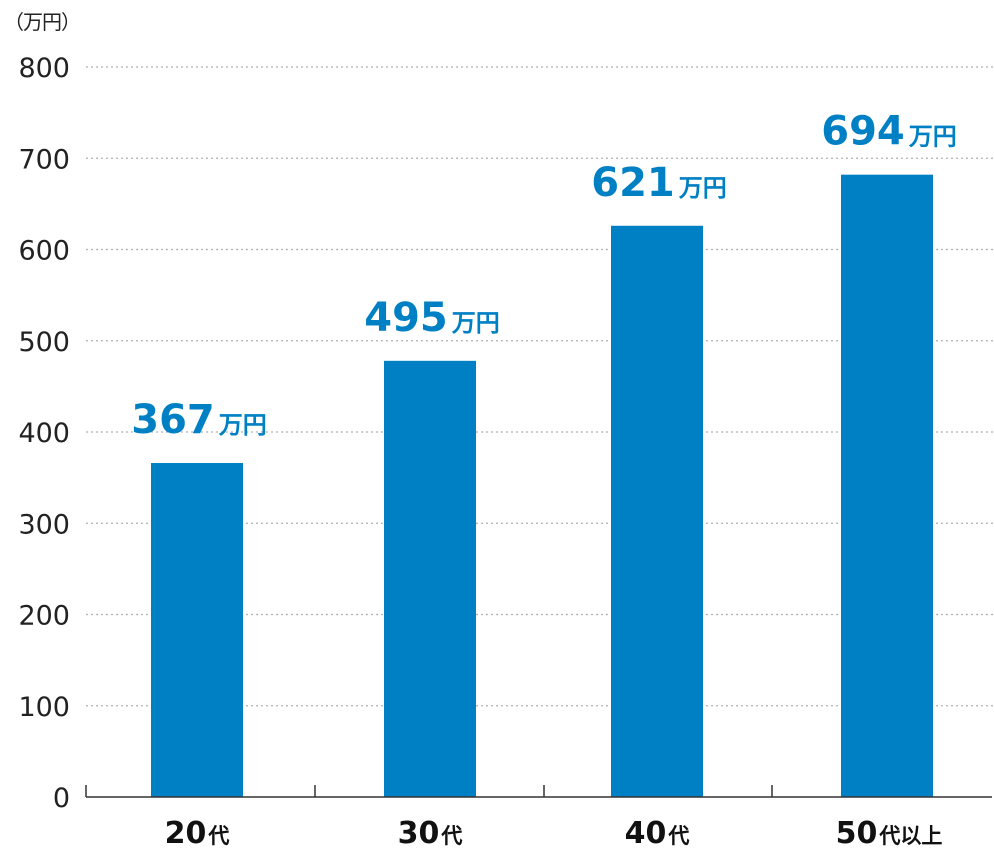 This screenshot has height=849, width=994. Describe the element at coordinates (44, 707) in the screenshot. I see `y-tick-label-100: 100` at that location.